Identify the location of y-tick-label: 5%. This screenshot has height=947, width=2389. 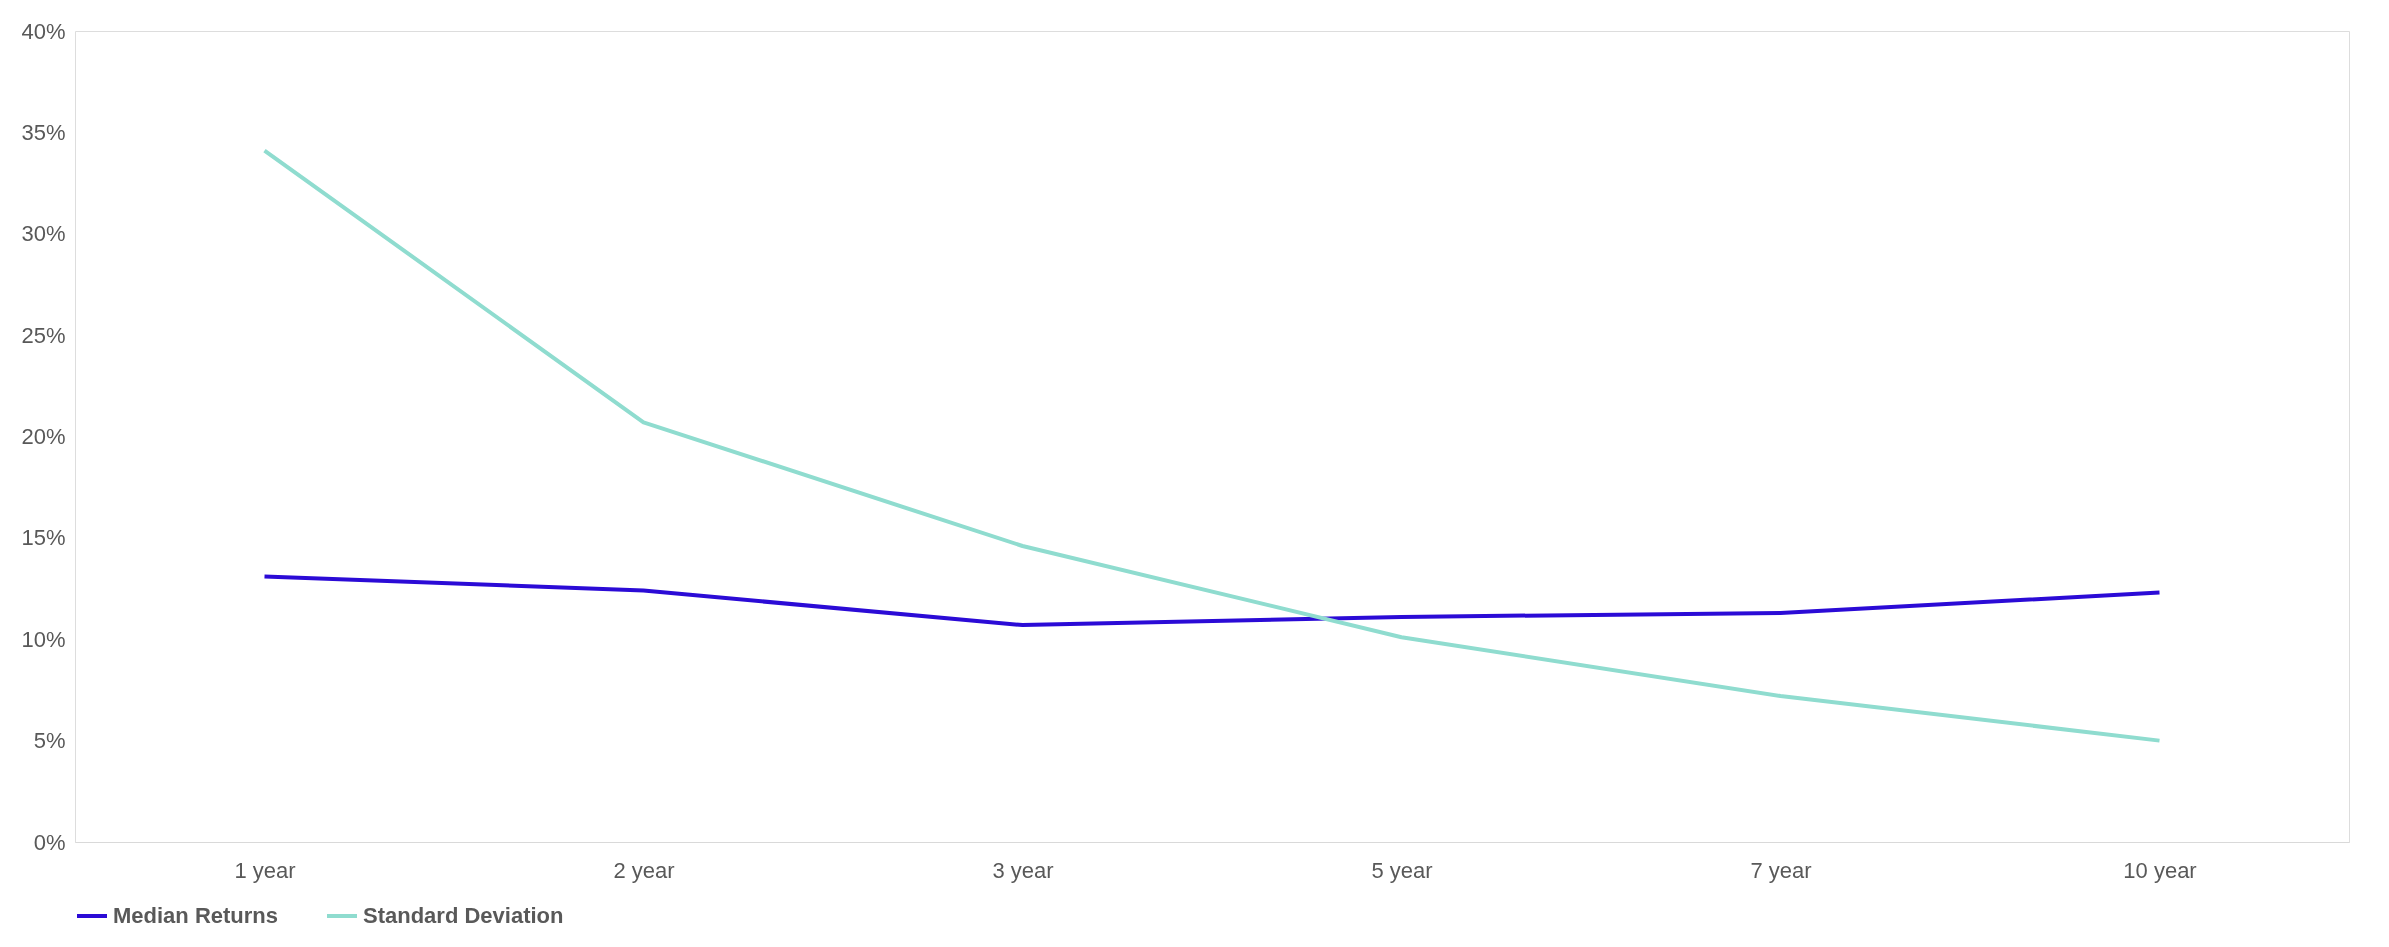
(49, 741).